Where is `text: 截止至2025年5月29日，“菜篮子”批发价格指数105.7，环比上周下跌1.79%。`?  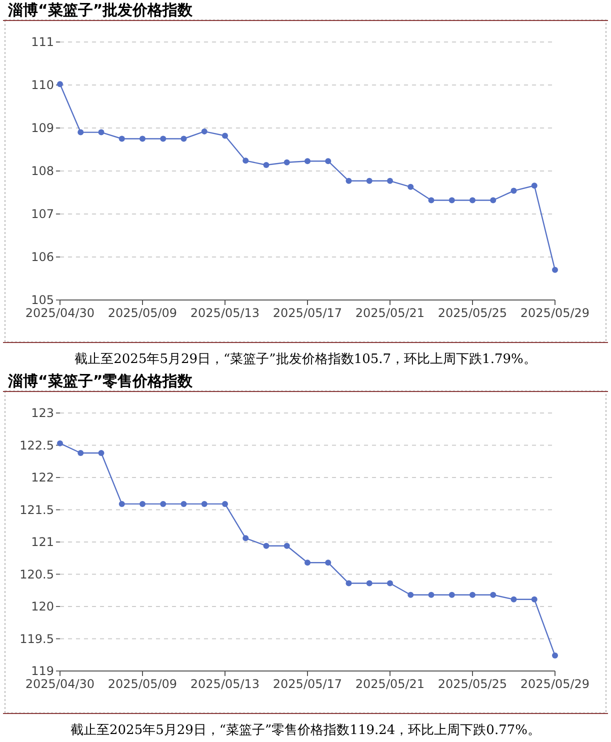
text: 截止至2025年5月29日，“菜篮子”批发价格指数105.7，环比上周下跌1.79%。 is located at coordinates (305, 359).